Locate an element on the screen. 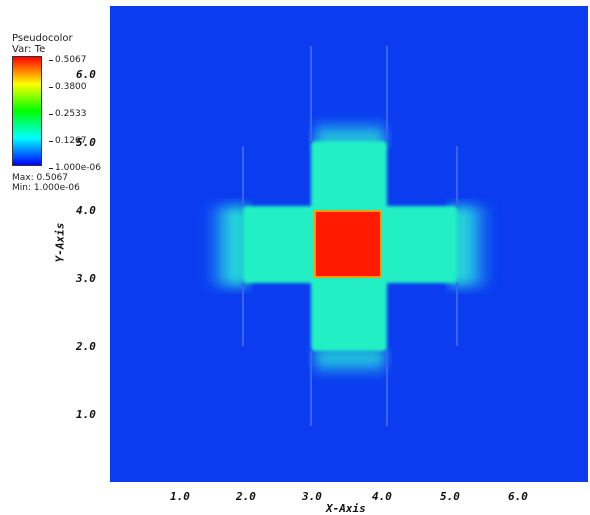  legend-tick: 0.1267 is located at coordinates (68, 141).